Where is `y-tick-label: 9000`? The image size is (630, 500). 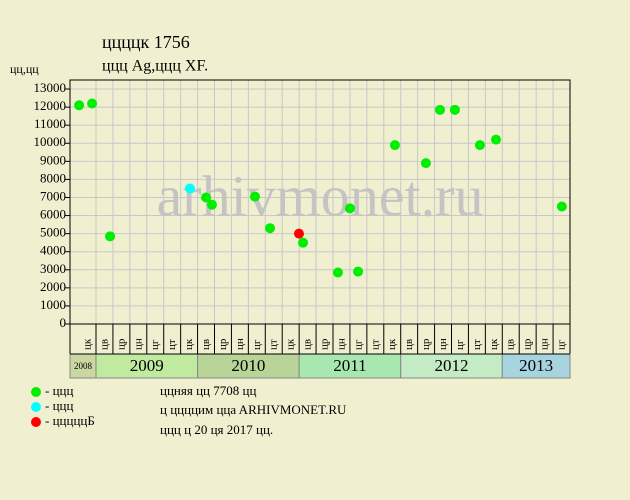
y-tick-label: 9000 is located at coordinates (53, 159).